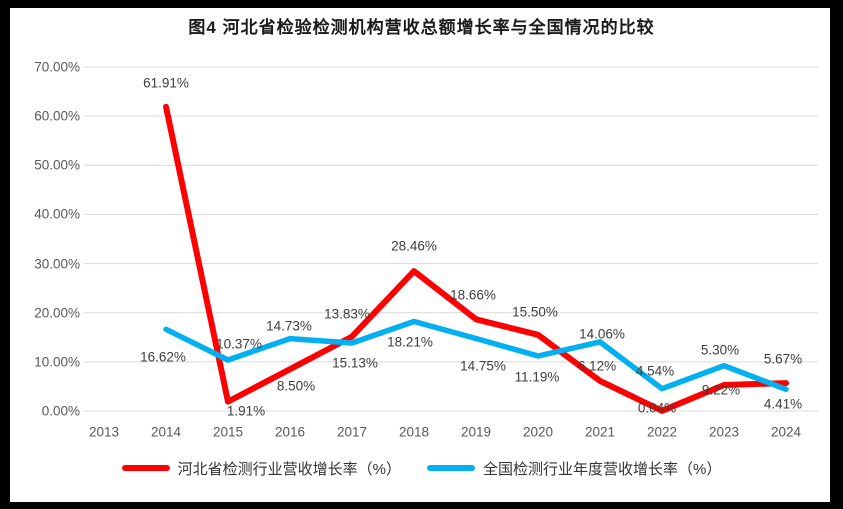 The height and width of the screenshot is (509, 843). Describe the element at coordinates (289, 326) in the screenshot. I see `data-label-national: 14.73%` at that location.